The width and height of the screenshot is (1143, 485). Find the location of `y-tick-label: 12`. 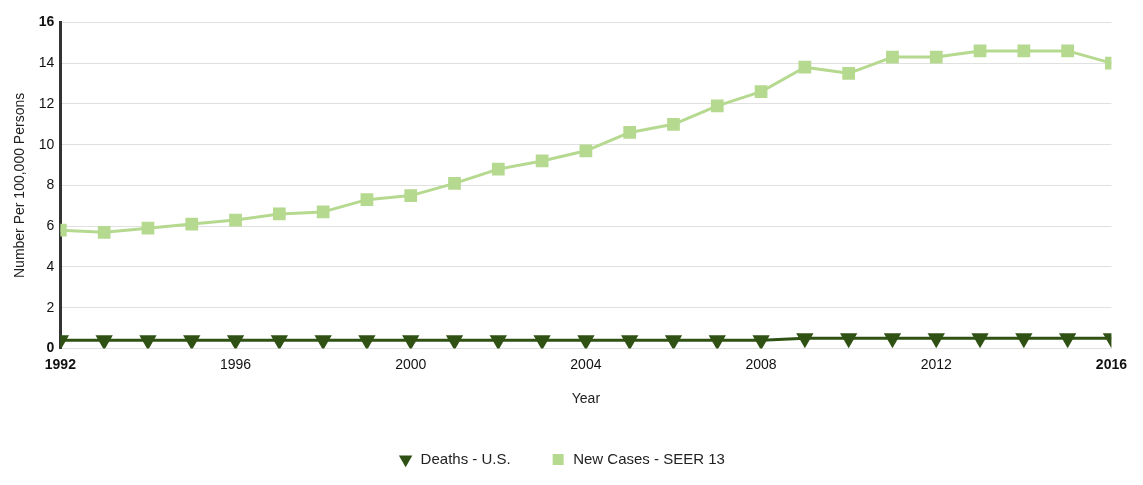

y-tick-label: 12 is located at coordinates (46, 102).